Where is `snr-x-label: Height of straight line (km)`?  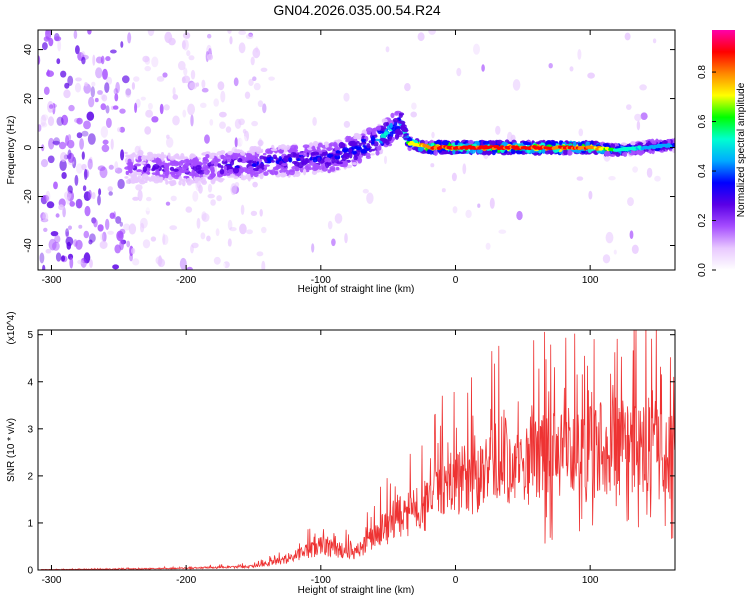 snr-x-label: Height of straight line (km) is located at coordinates (356, 590).